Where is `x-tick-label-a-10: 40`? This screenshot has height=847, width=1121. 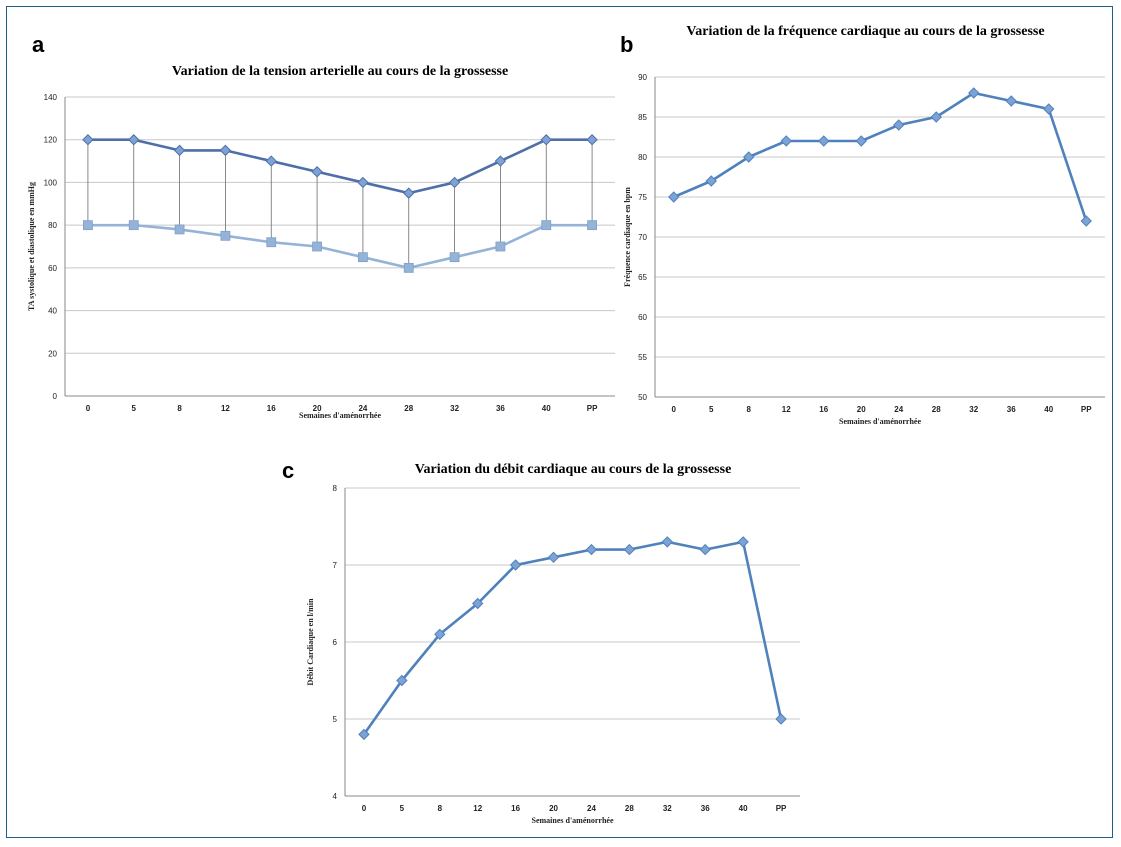
x-tick-label-a-10: 40 is located at coordinates (546, 408).